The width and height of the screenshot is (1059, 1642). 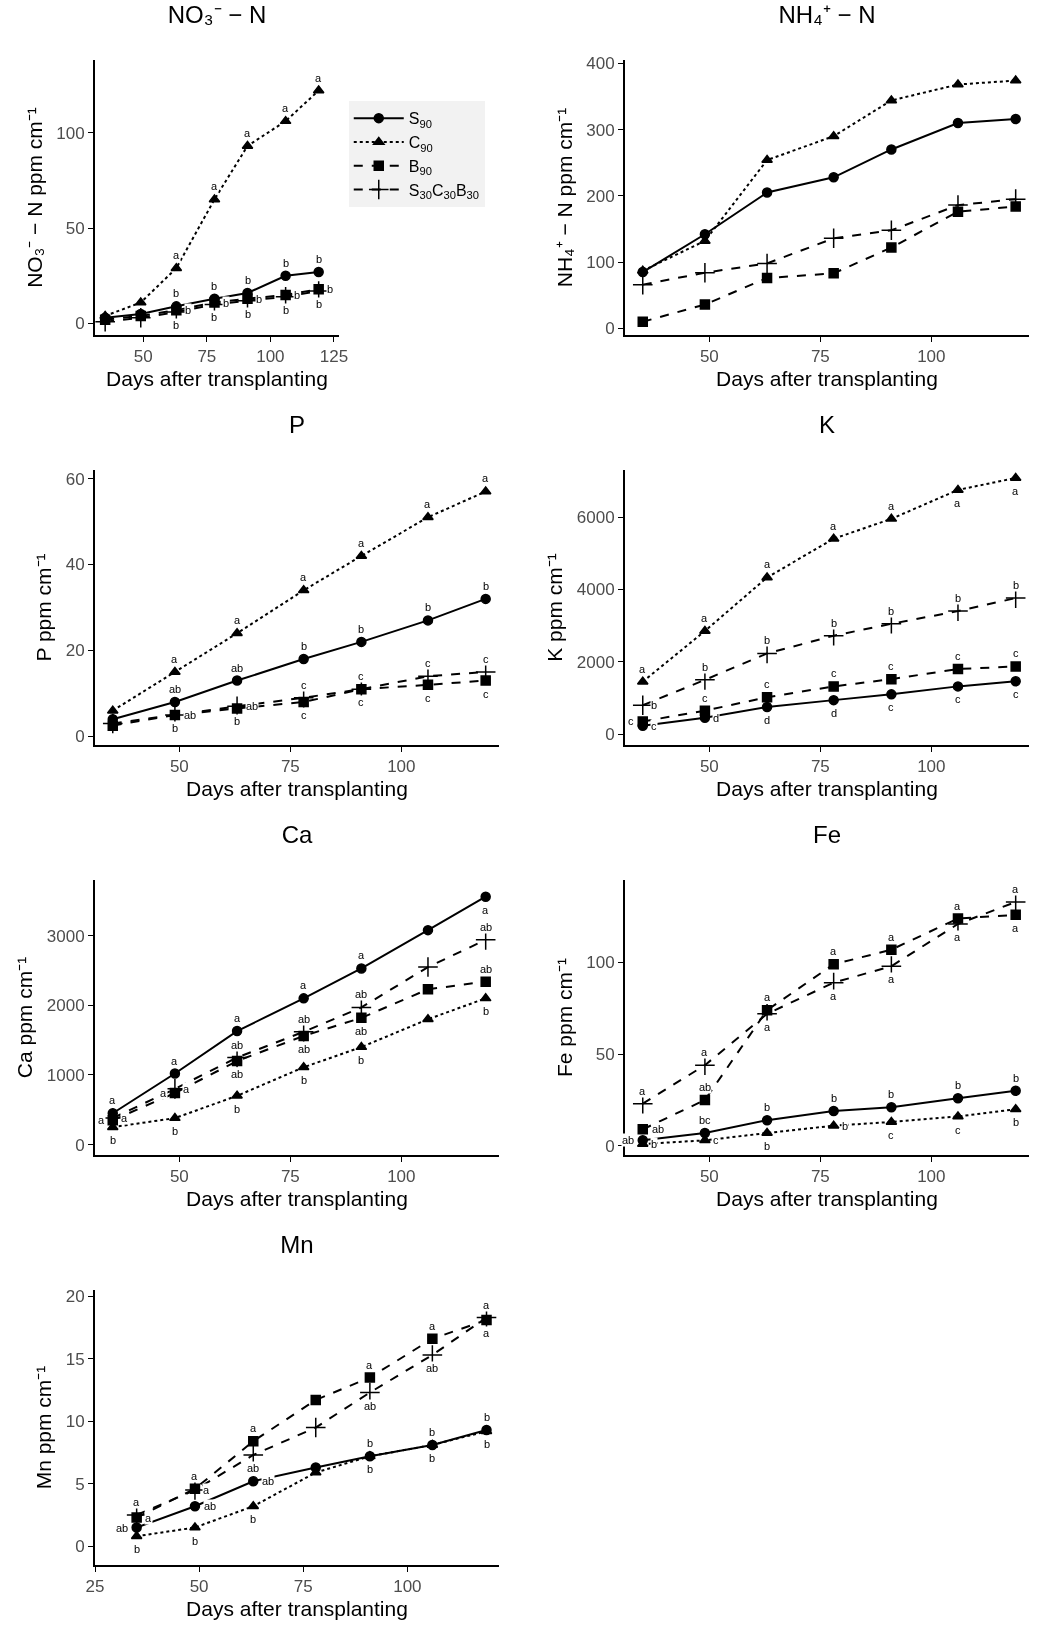 I want to click on y-tick-label: 50, so click(x=605, y=1055).